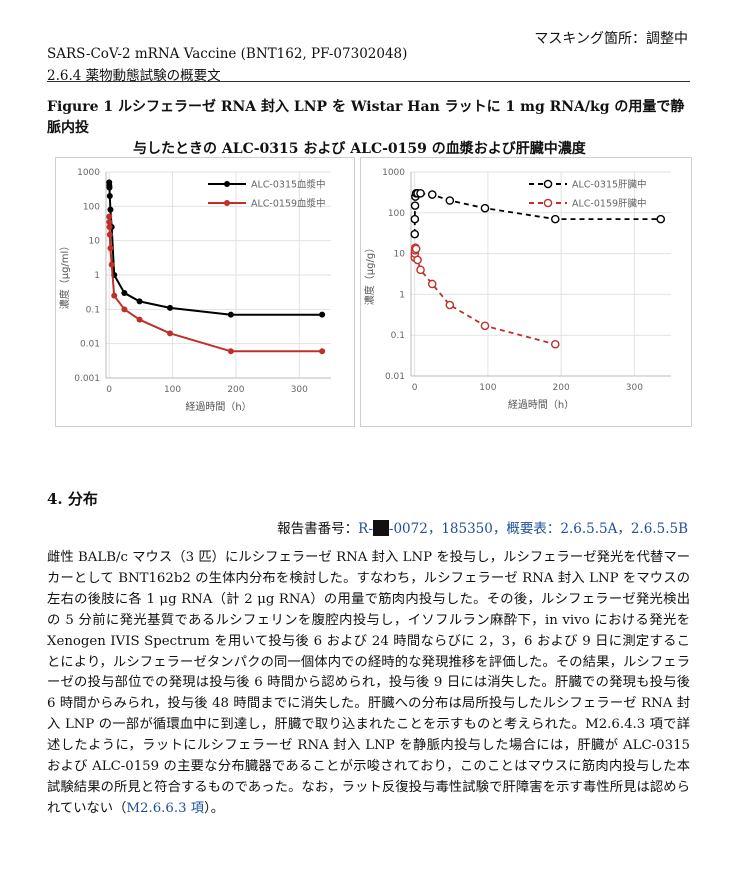  I want to click on ref-r-link: R-, so click(365, 529).